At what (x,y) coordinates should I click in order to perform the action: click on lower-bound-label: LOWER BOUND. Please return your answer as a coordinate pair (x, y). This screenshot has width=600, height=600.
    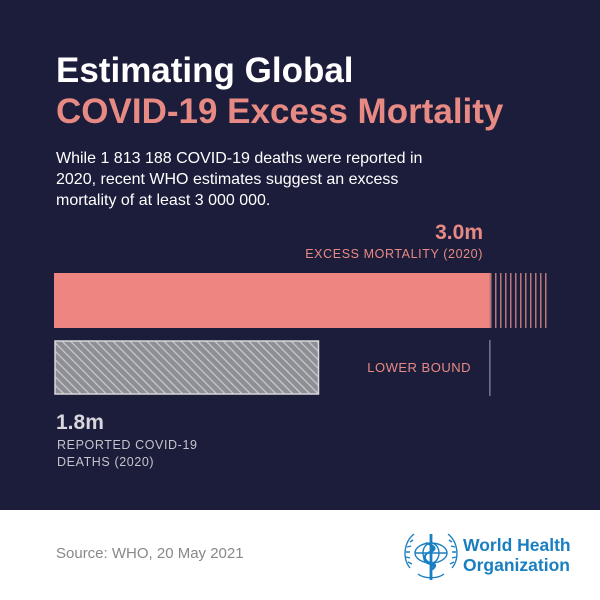
    Looking at the image, I should click on (419, 367).